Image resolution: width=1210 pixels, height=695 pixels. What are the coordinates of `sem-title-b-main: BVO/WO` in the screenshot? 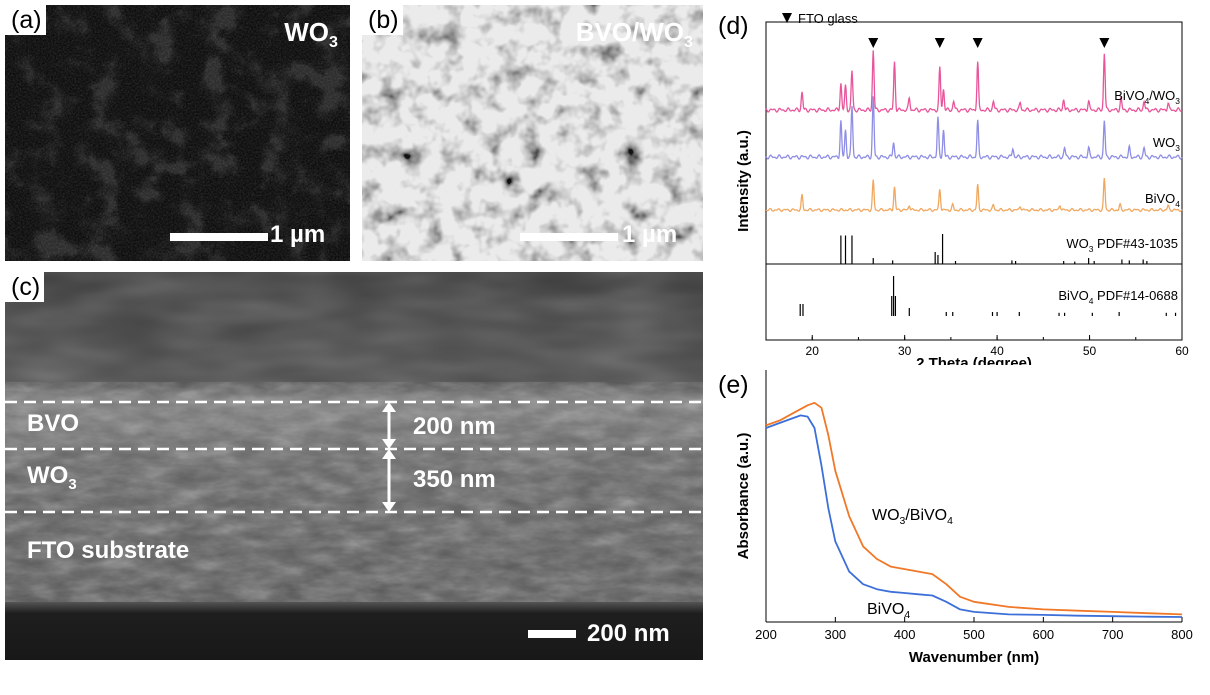 It's located at (630, 32).